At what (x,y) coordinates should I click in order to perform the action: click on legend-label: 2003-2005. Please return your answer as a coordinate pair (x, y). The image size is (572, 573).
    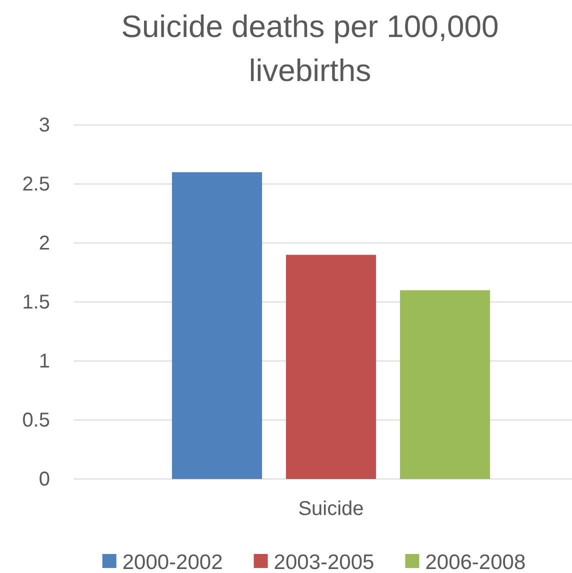
    Looking at the image, I should click on (324, 562).